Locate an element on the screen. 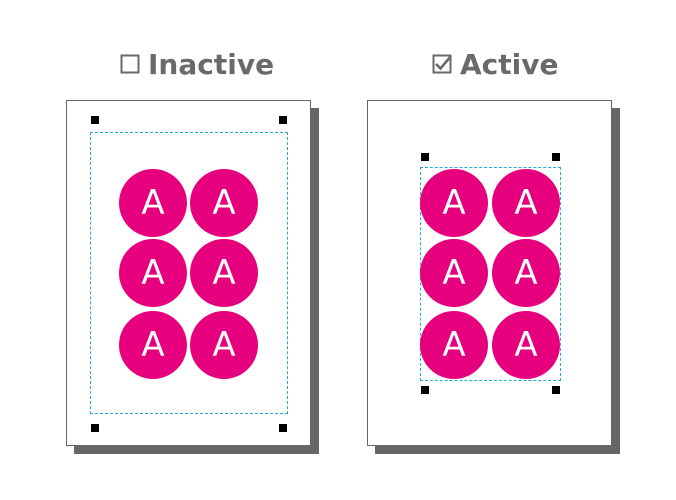 This screenshot has height=500, width=676. inactive-heading: Inactive is located at coordinates (197, 64).